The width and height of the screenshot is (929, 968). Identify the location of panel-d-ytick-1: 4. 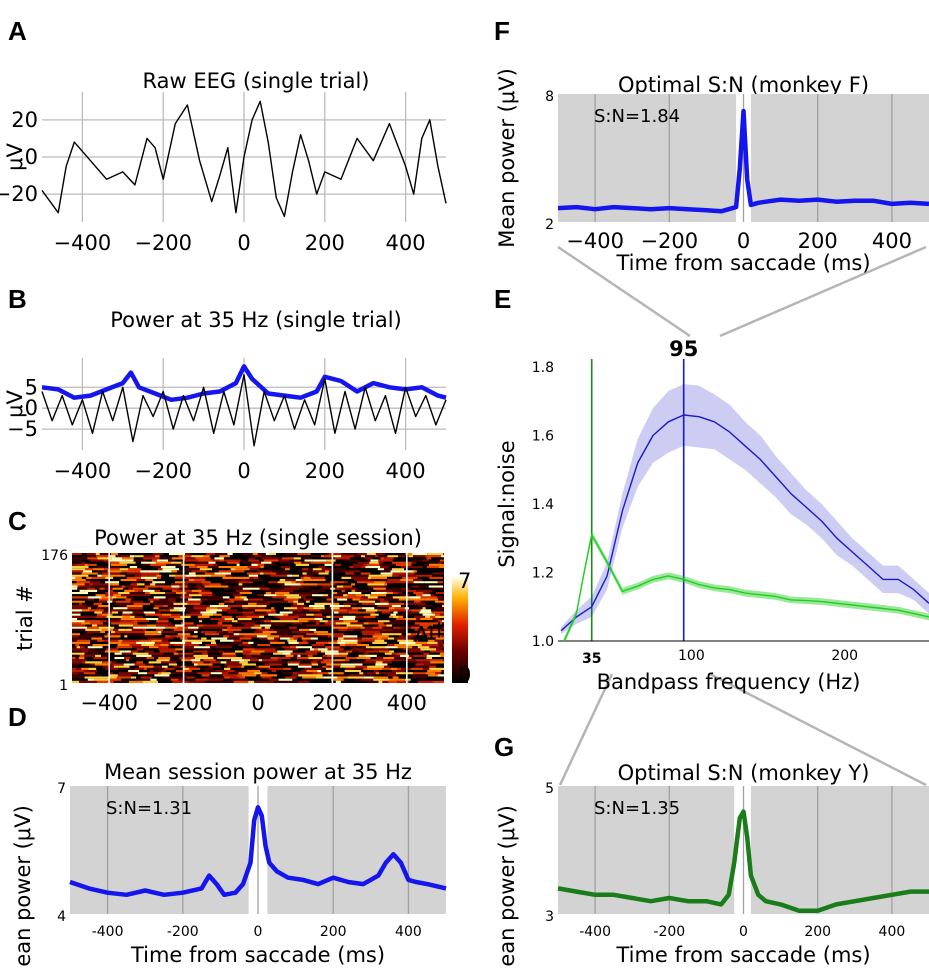
(61, 917).